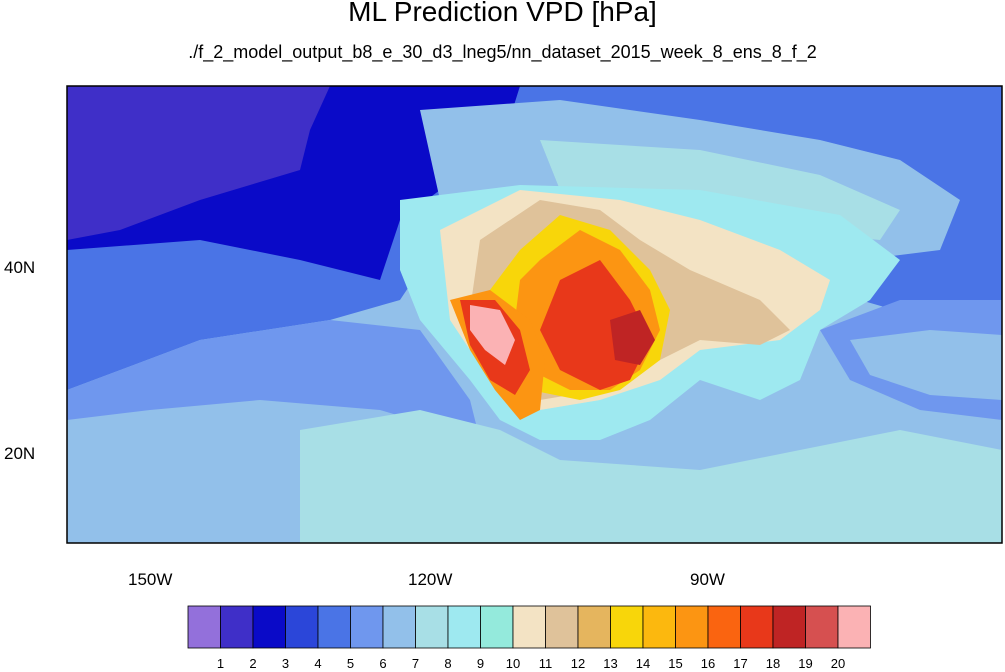  Describe the element at coordinates (415, 663) in the screenshot. I see `colorbar-label: 7` at that location.